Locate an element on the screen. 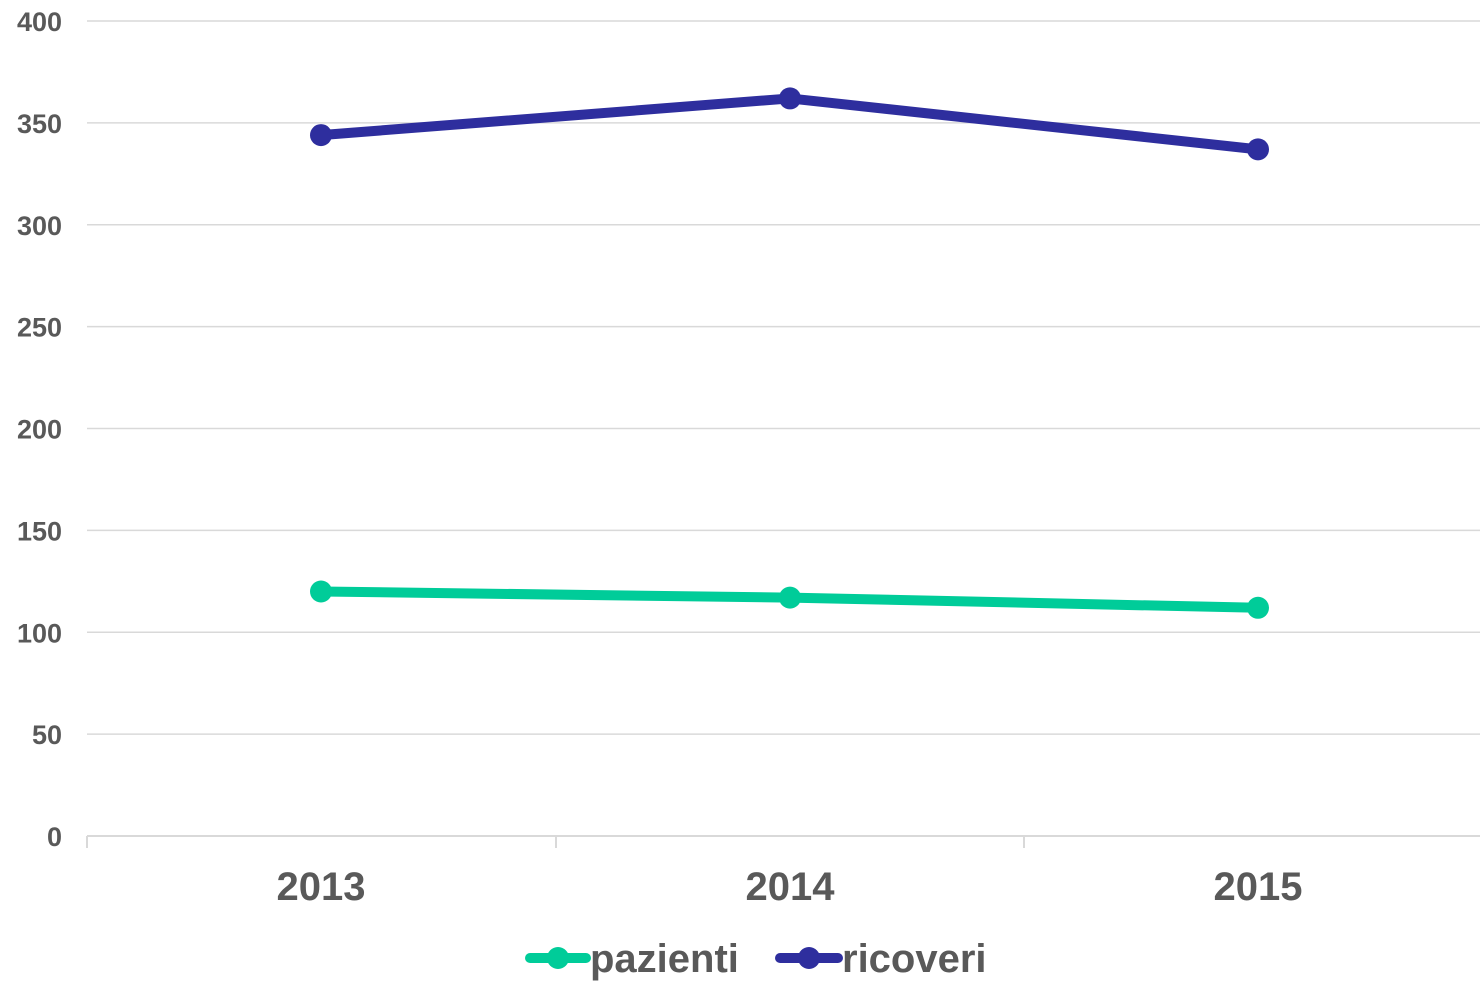 This screenshot has height=984, width=1480. y-tick-label: 50 is located at coordinates (47, 735).